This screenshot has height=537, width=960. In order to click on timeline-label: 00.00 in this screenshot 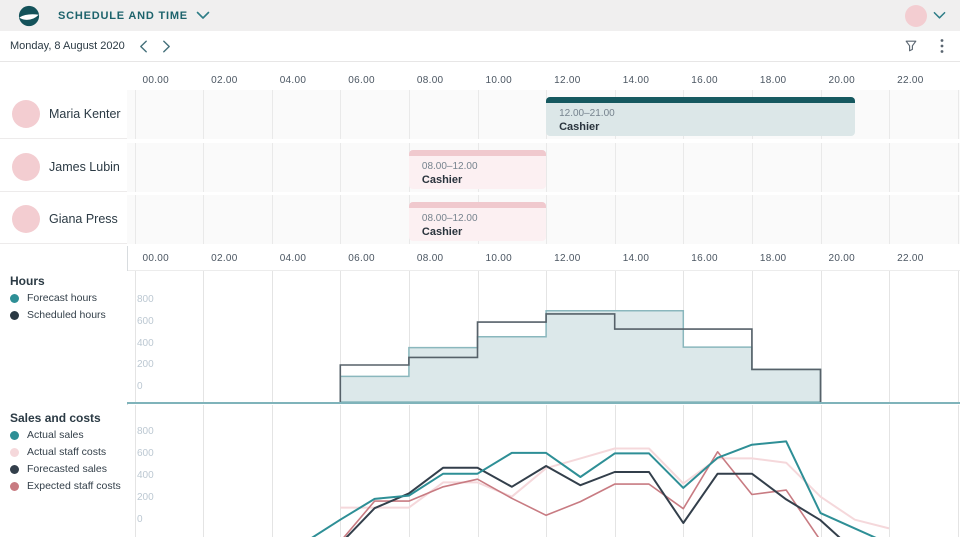, I will do `click(156, 258)`.